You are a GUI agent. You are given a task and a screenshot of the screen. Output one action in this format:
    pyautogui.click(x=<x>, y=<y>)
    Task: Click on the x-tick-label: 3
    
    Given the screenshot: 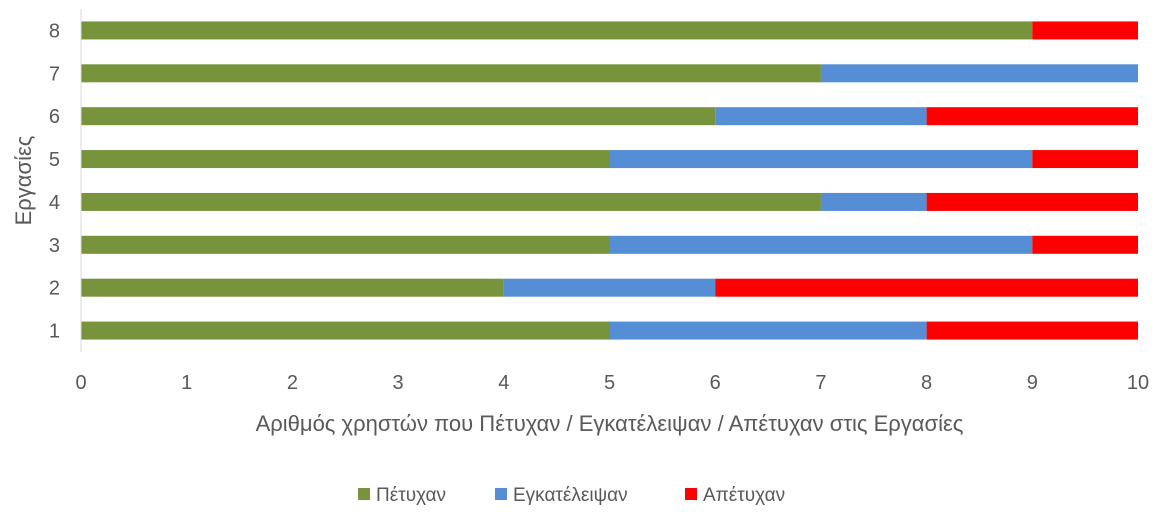 What is the action you would take?
    pyautogui.click(x=398, y=383)
    